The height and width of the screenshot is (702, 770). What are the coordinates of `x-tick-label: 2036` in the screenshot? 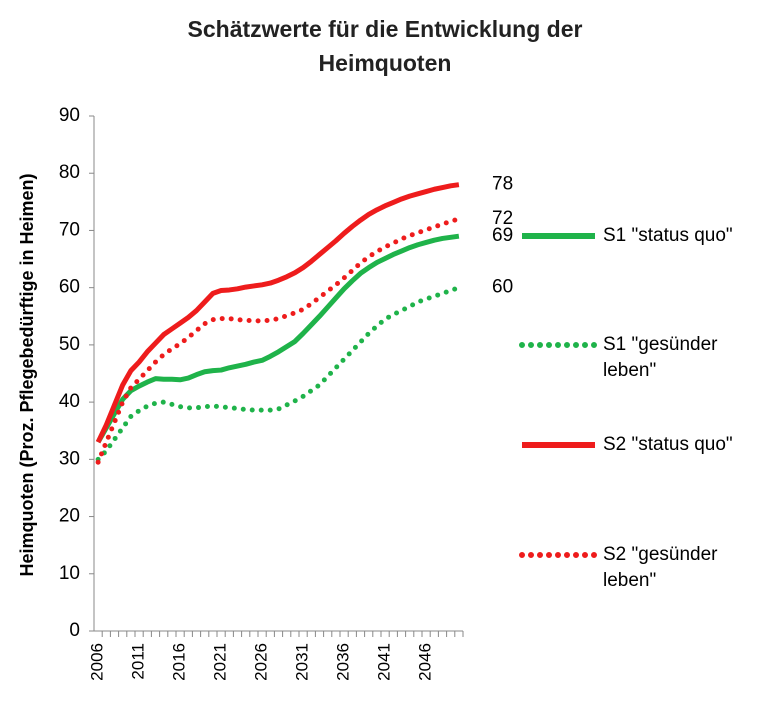 It's located at (343, 662).